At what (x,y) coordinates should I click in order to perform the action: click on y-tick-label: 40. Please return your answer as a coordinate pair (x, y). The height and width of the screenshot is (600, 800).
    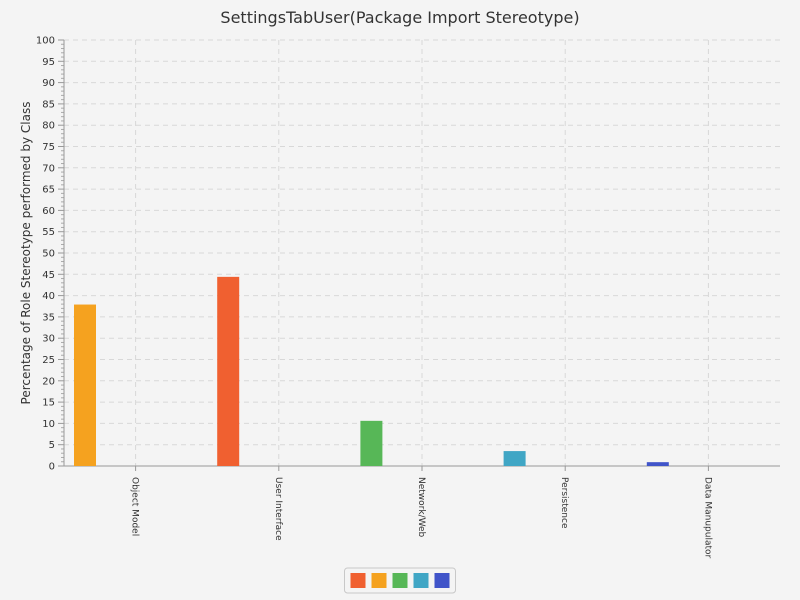
    Looking at the image, I should click on (48, 296).